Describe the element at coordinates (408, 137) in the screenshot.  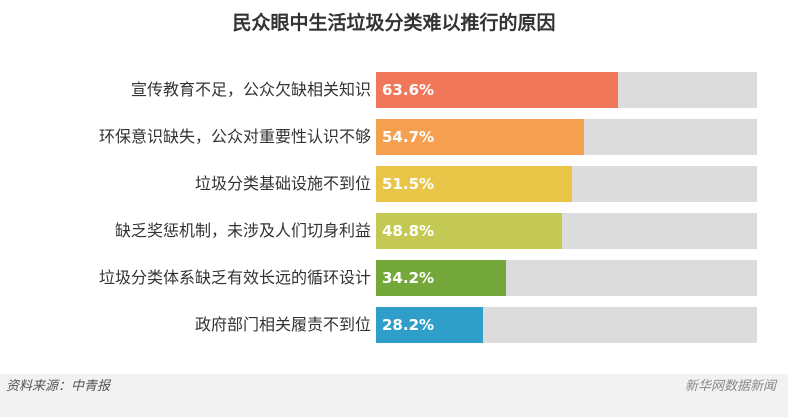
I see `value-label: 54.7%` at that location.